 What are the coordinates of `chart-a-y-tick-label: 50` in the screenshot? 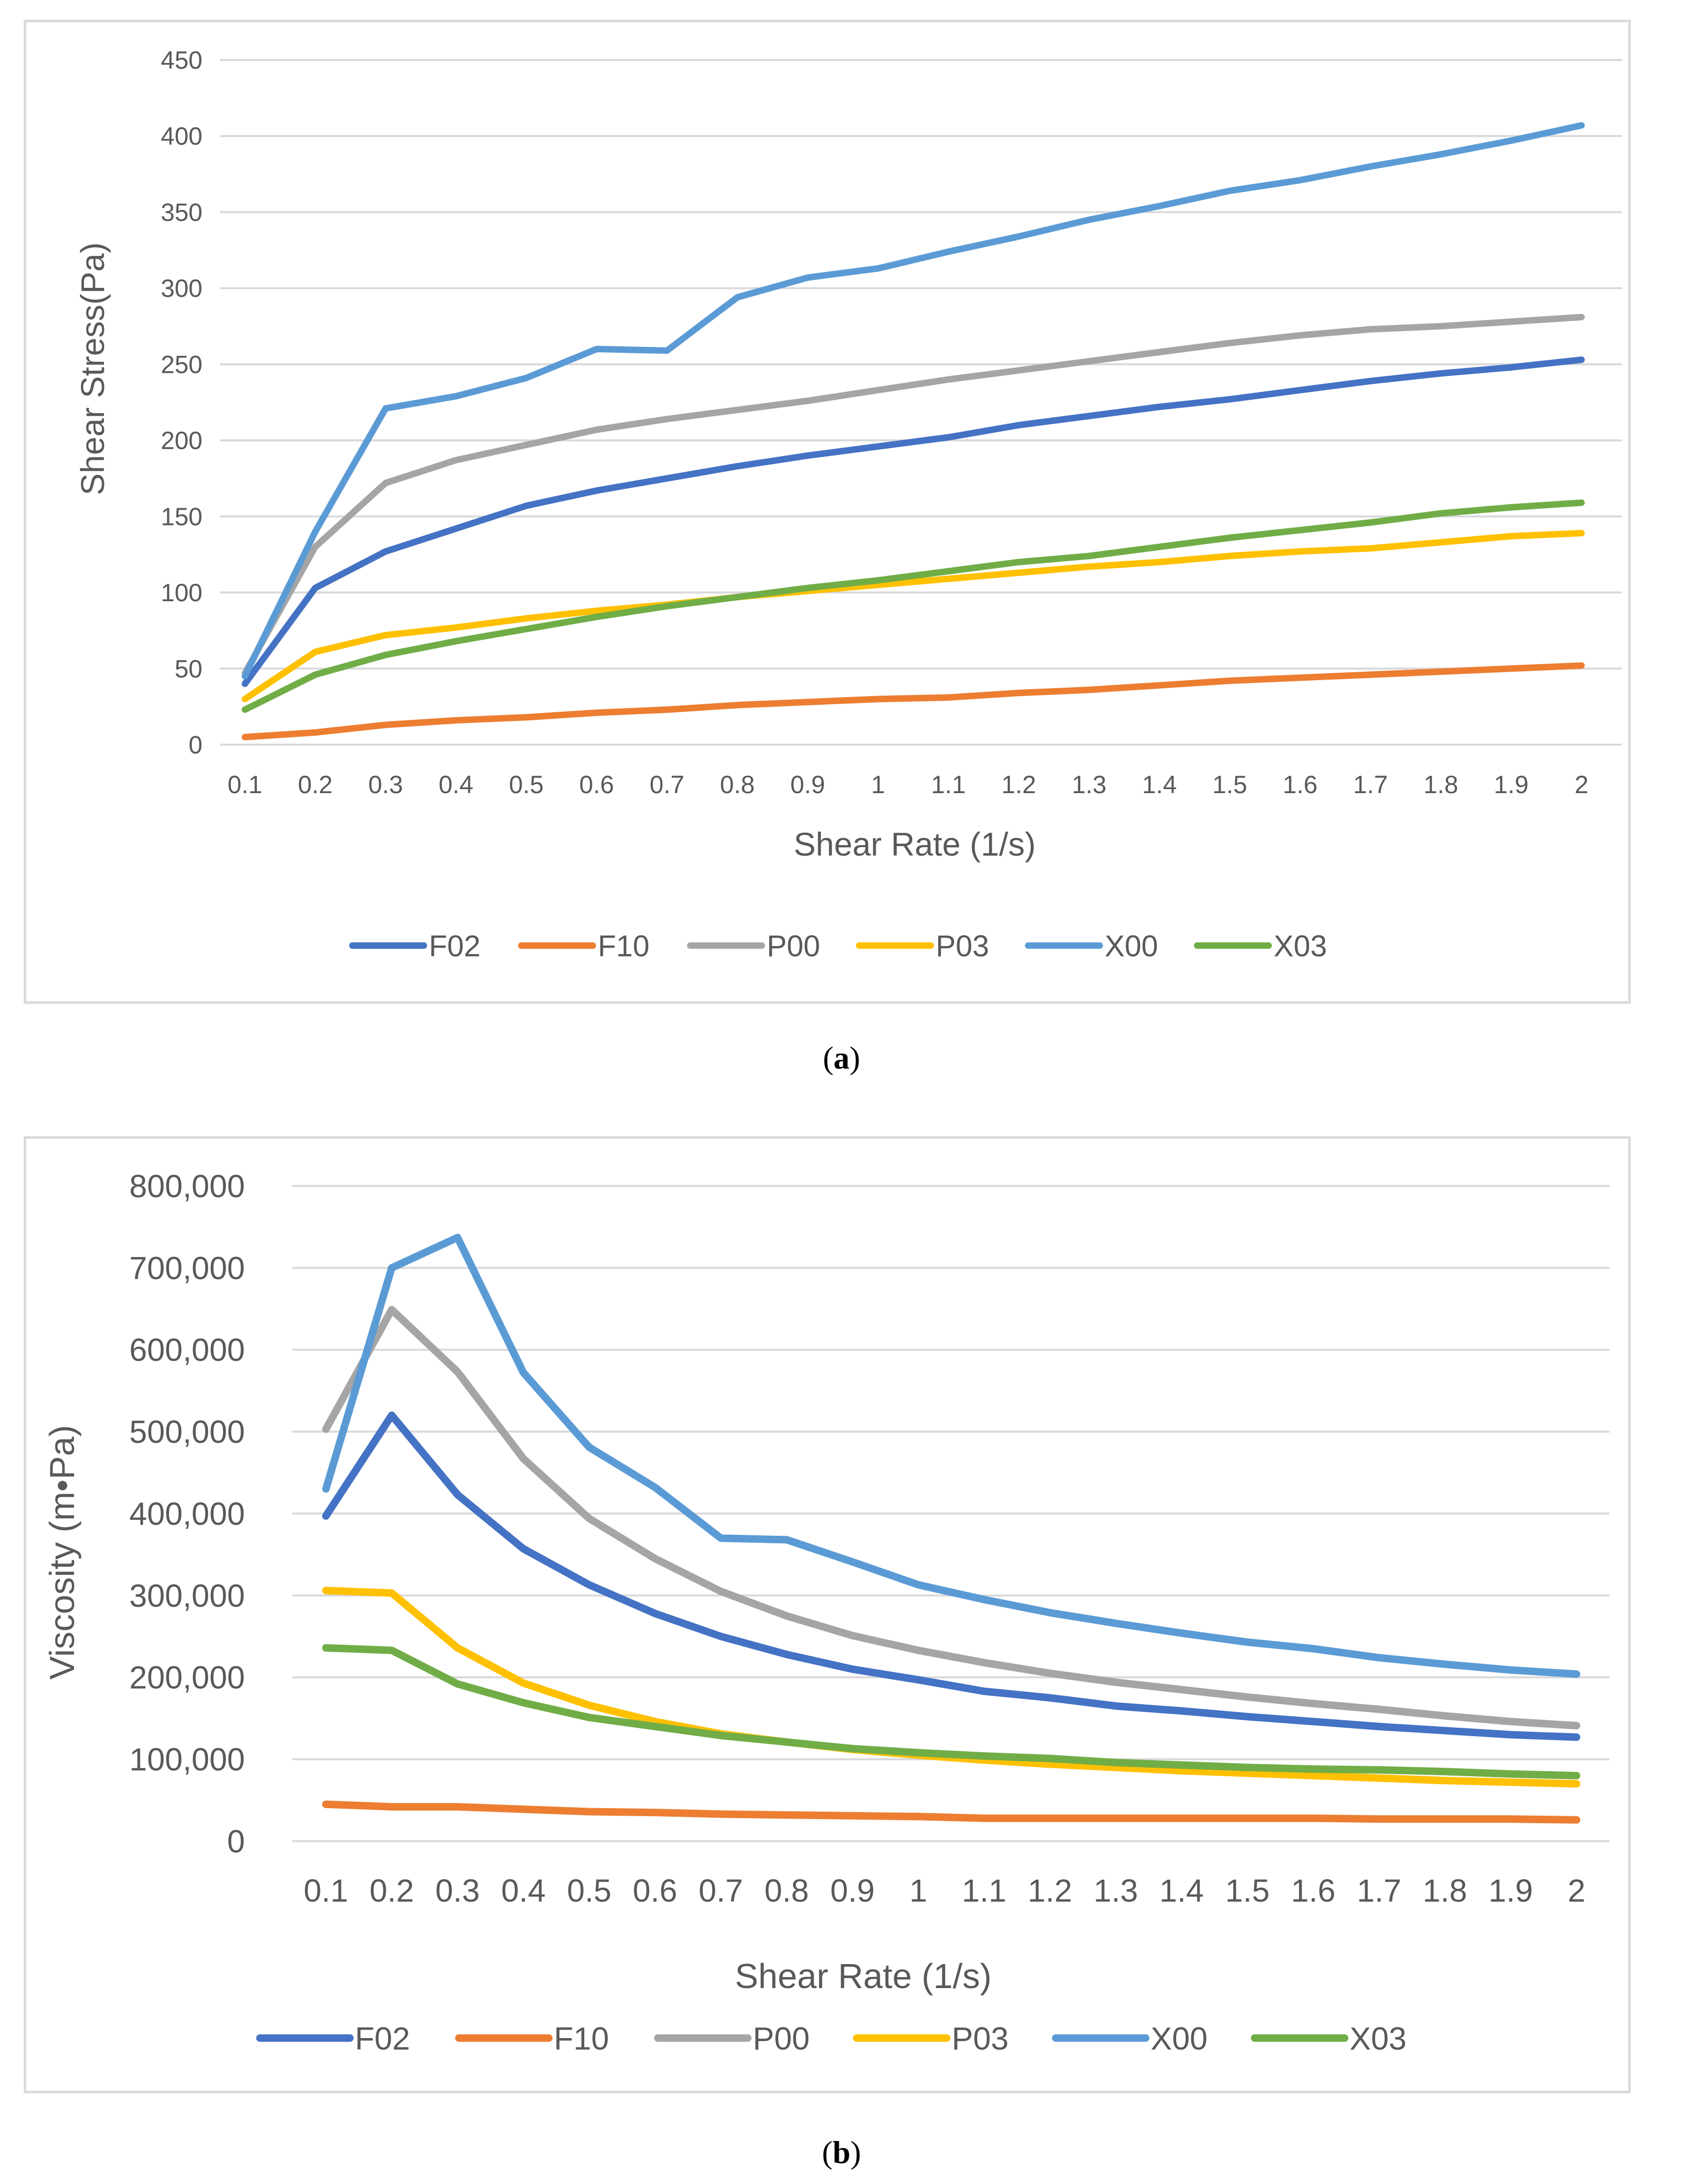 It's located at (188, 669).